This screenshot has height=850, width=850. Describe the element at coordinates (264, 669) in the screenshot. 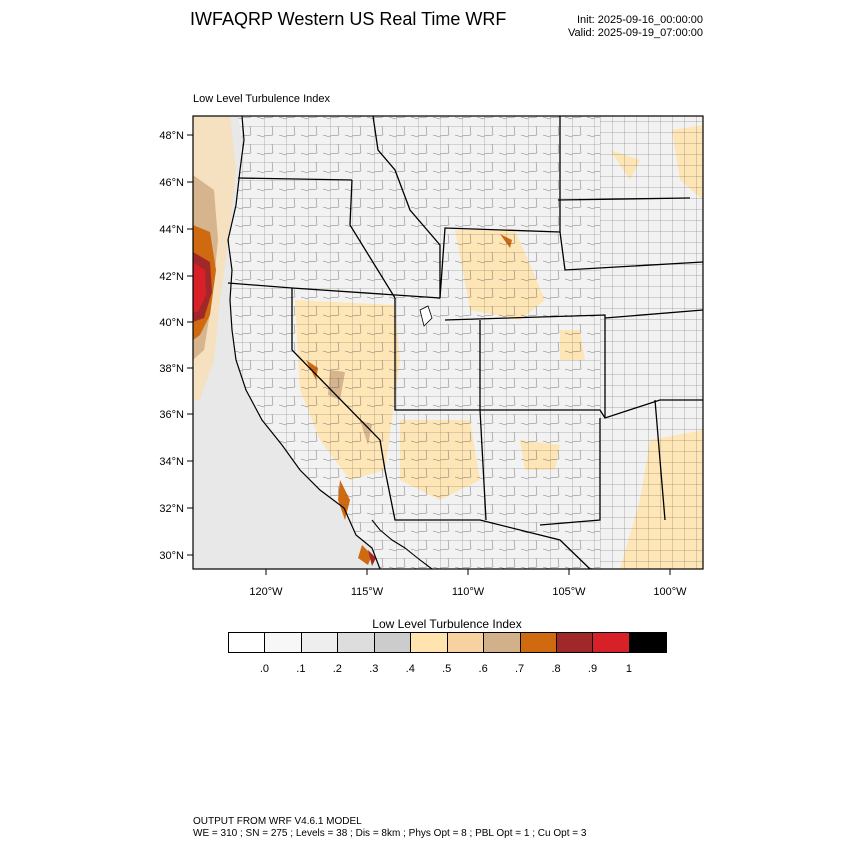

I see `colorbar-label: .0` at that location.